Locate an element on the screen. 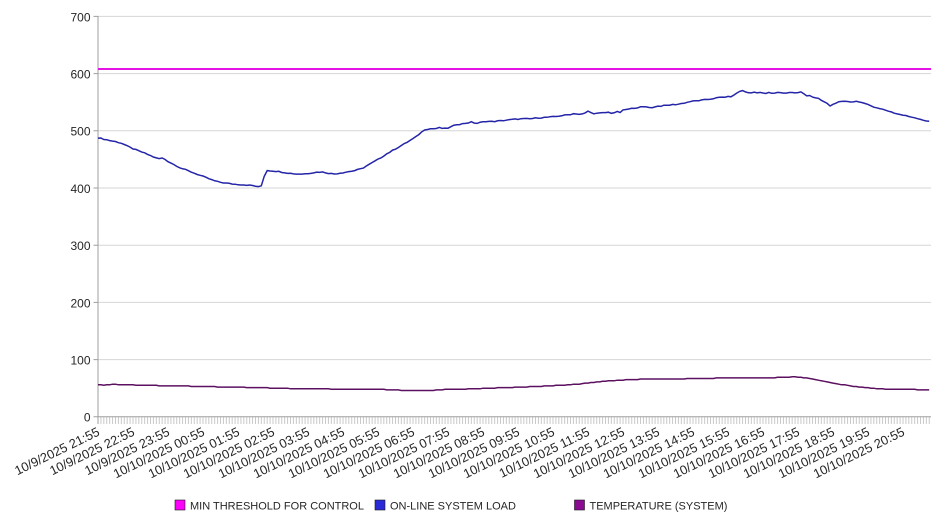 This screenshot has height=531, width=946. svg-text: 100 is located at coordinates (80, 361).